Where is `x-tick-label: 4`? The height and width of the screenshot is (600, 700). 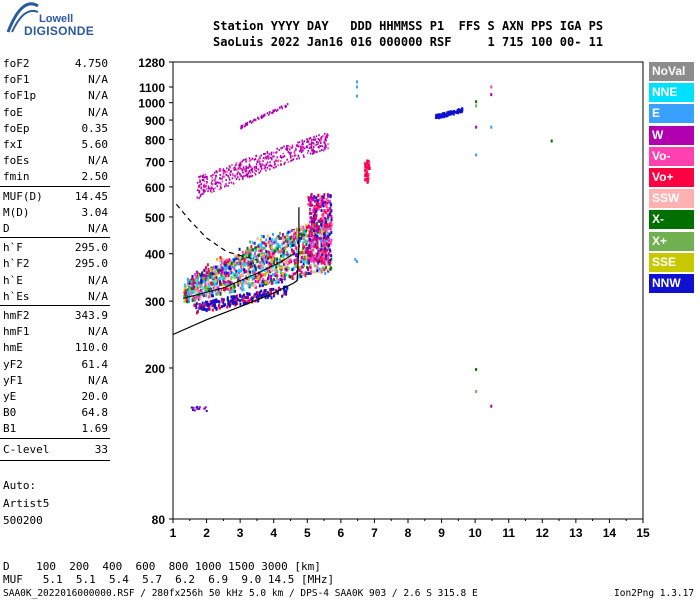 x-tick-label: 4 is located at coordinates (273, 533).